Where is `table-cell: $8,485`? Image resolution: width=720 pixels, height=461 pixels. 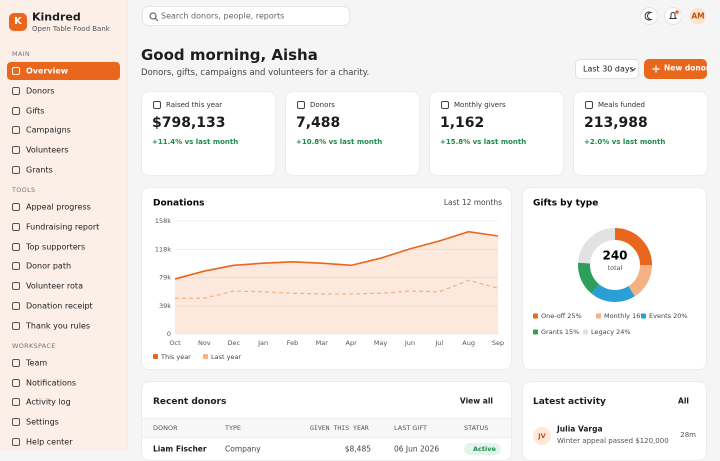
table-cell: $8,485 is located at coordinates (357, 449).